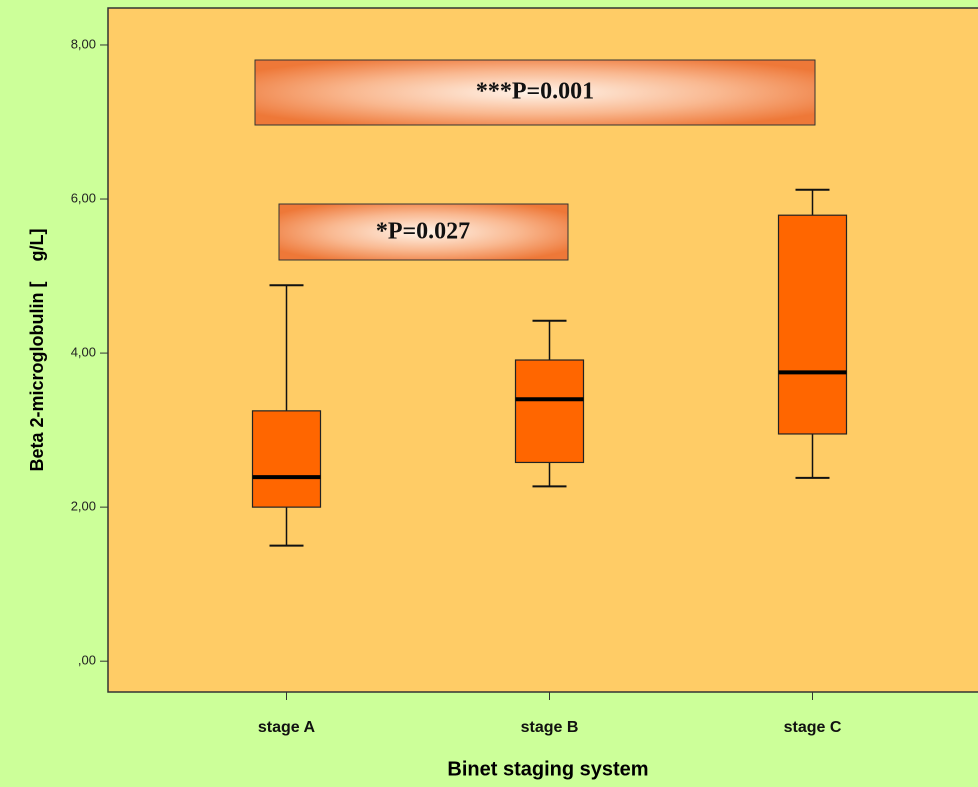 This screenshot has width=978, height=787. Describe the element at coordinates (550, 727) in the screenshot. I see `x-tick-label: stage B` at that location.